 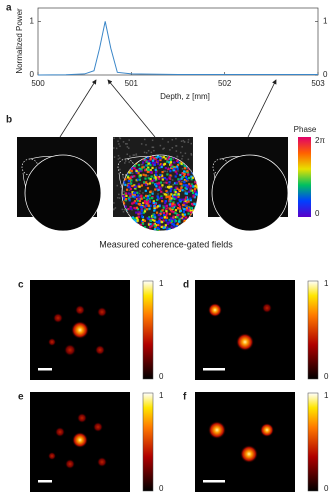 What do you see at coordinates (148, 442) in the screenshot?
I see `colorbar` at bounding box center [148, 442].